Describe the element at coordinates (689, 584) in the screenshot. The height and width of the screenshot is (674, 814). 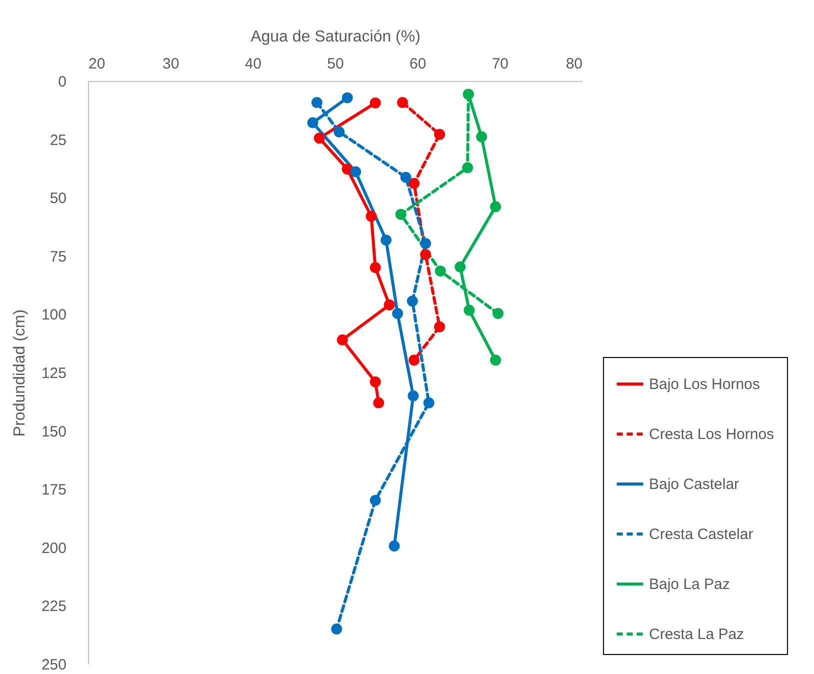
I see `legend-label: Bajo La Paz` at that location.